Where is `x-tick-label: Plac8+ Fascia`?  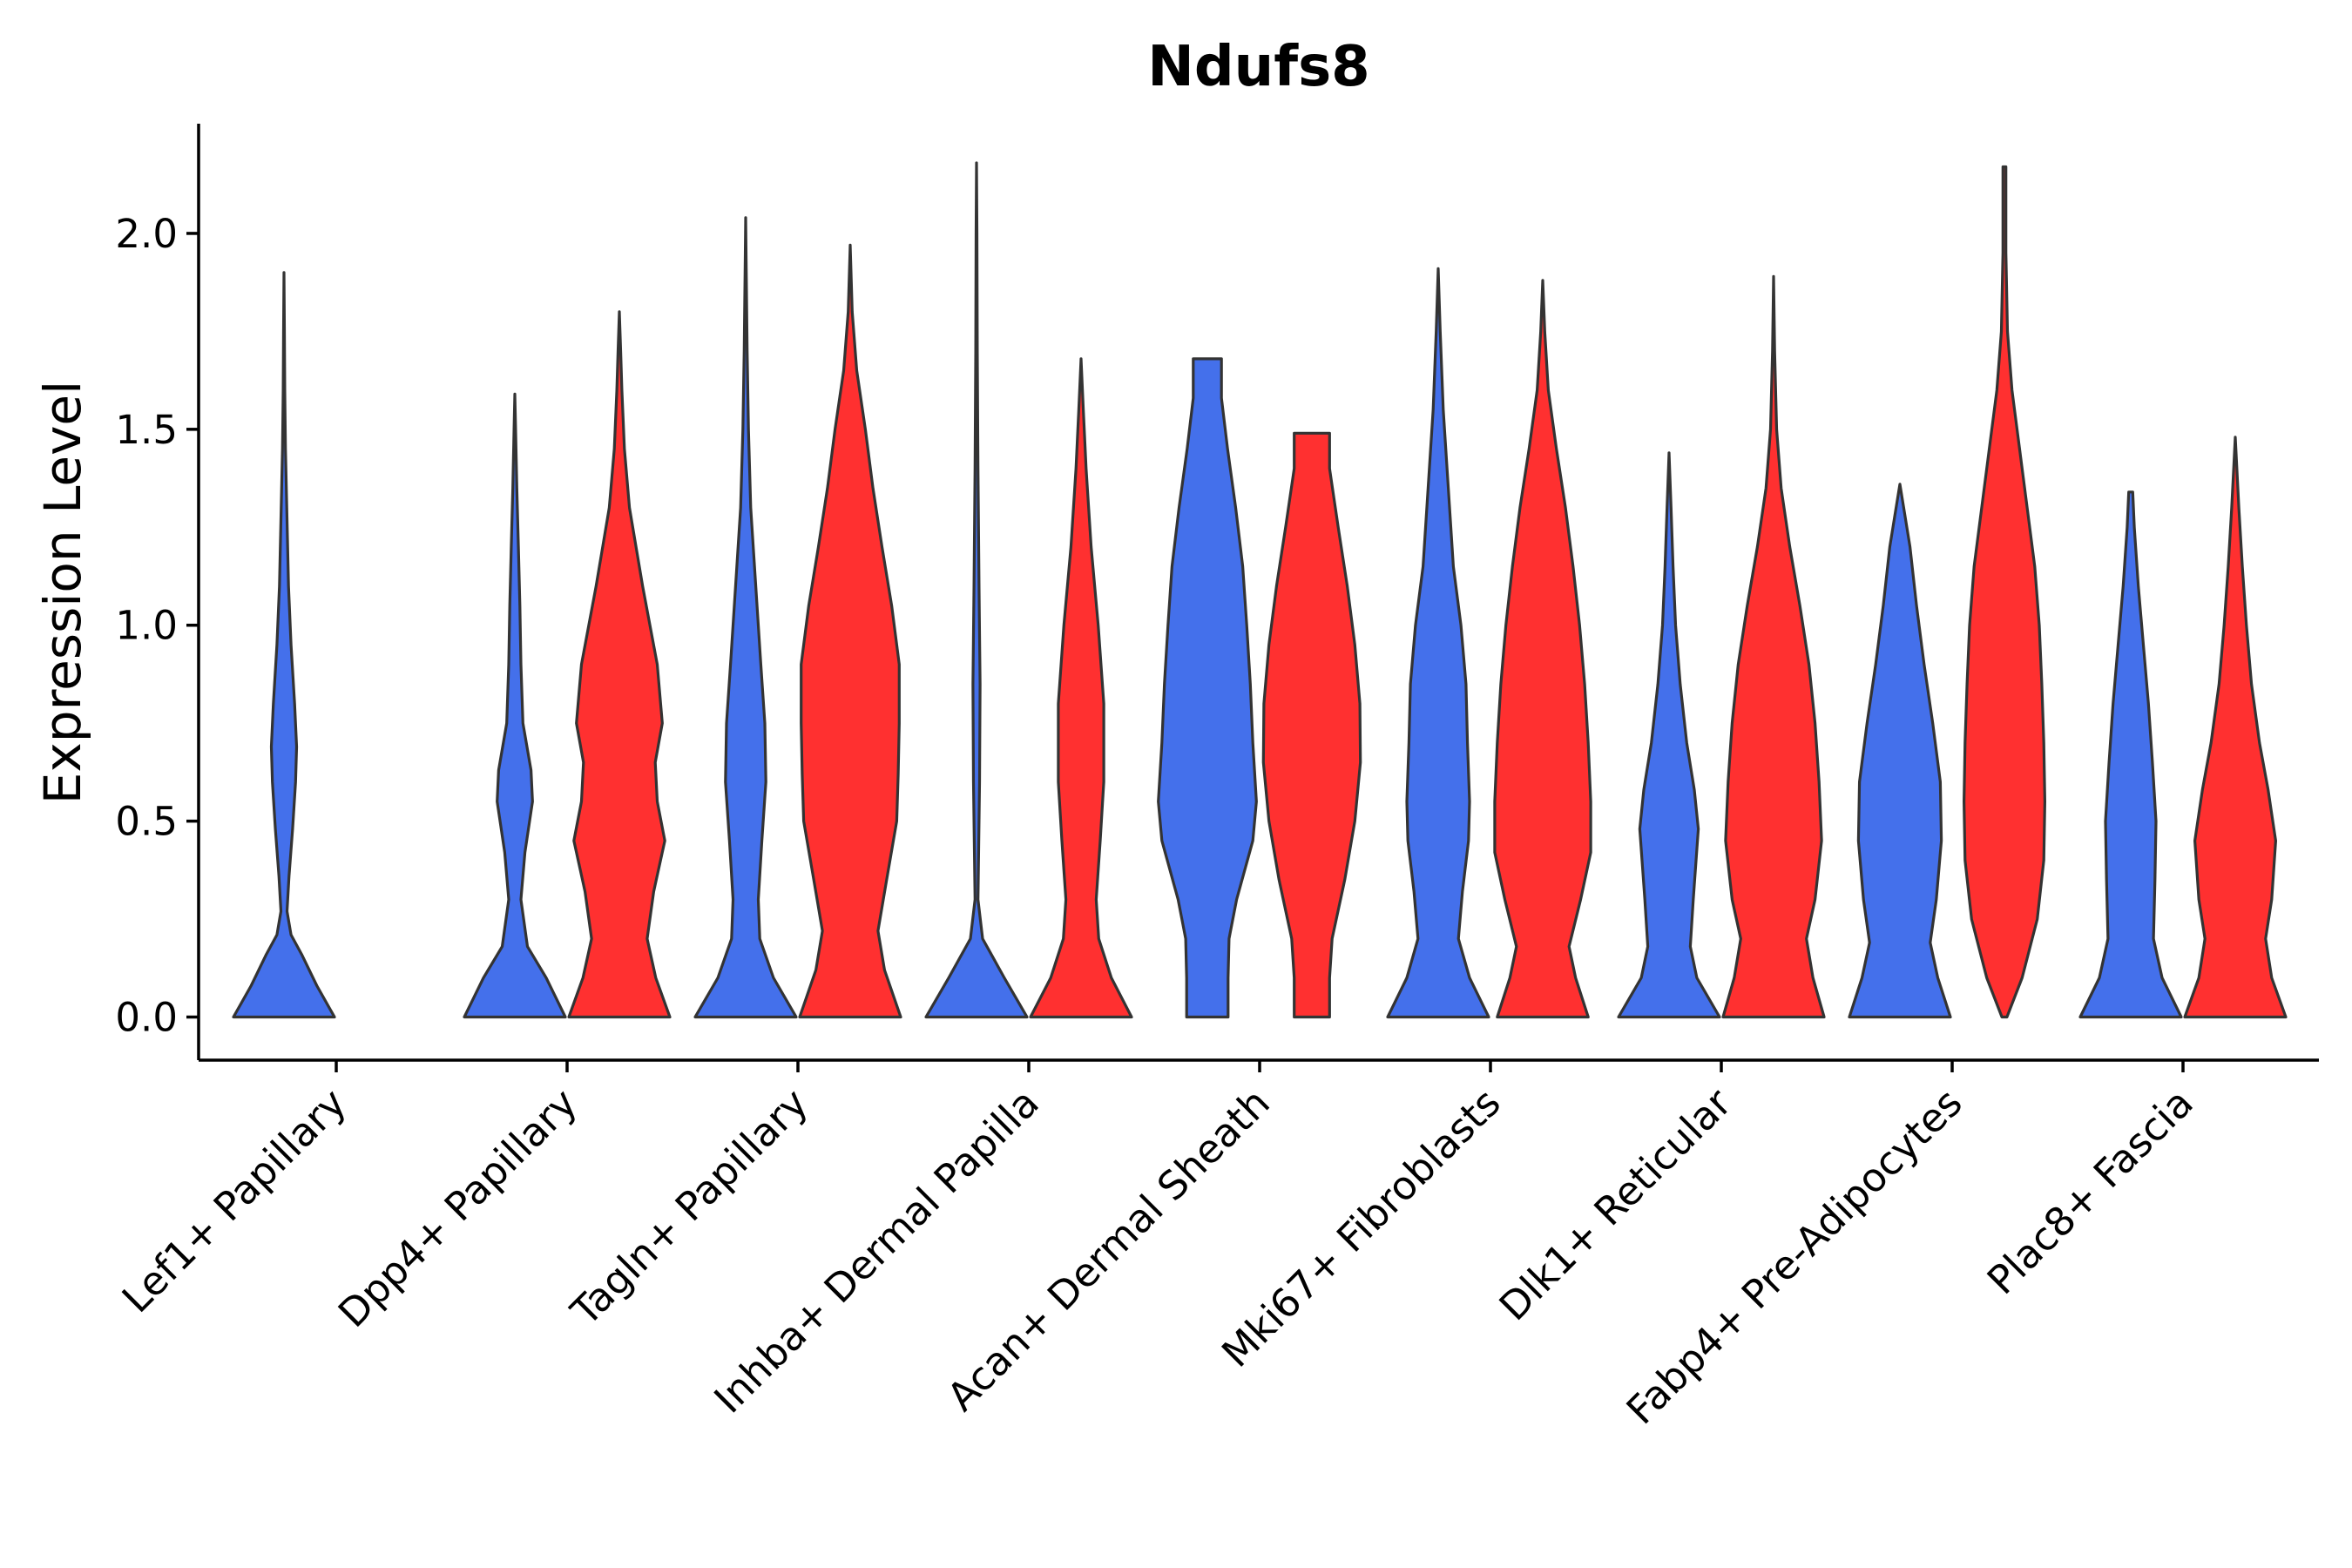 x-tick-label: Plac8+ Fascia is located at coordinates (2090, 1191).